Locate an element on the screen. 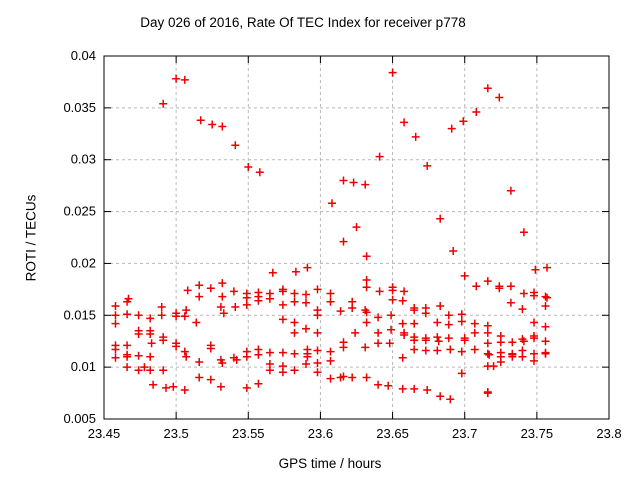  y-tick-label: 0.015 is located at coordinates (79, 314).